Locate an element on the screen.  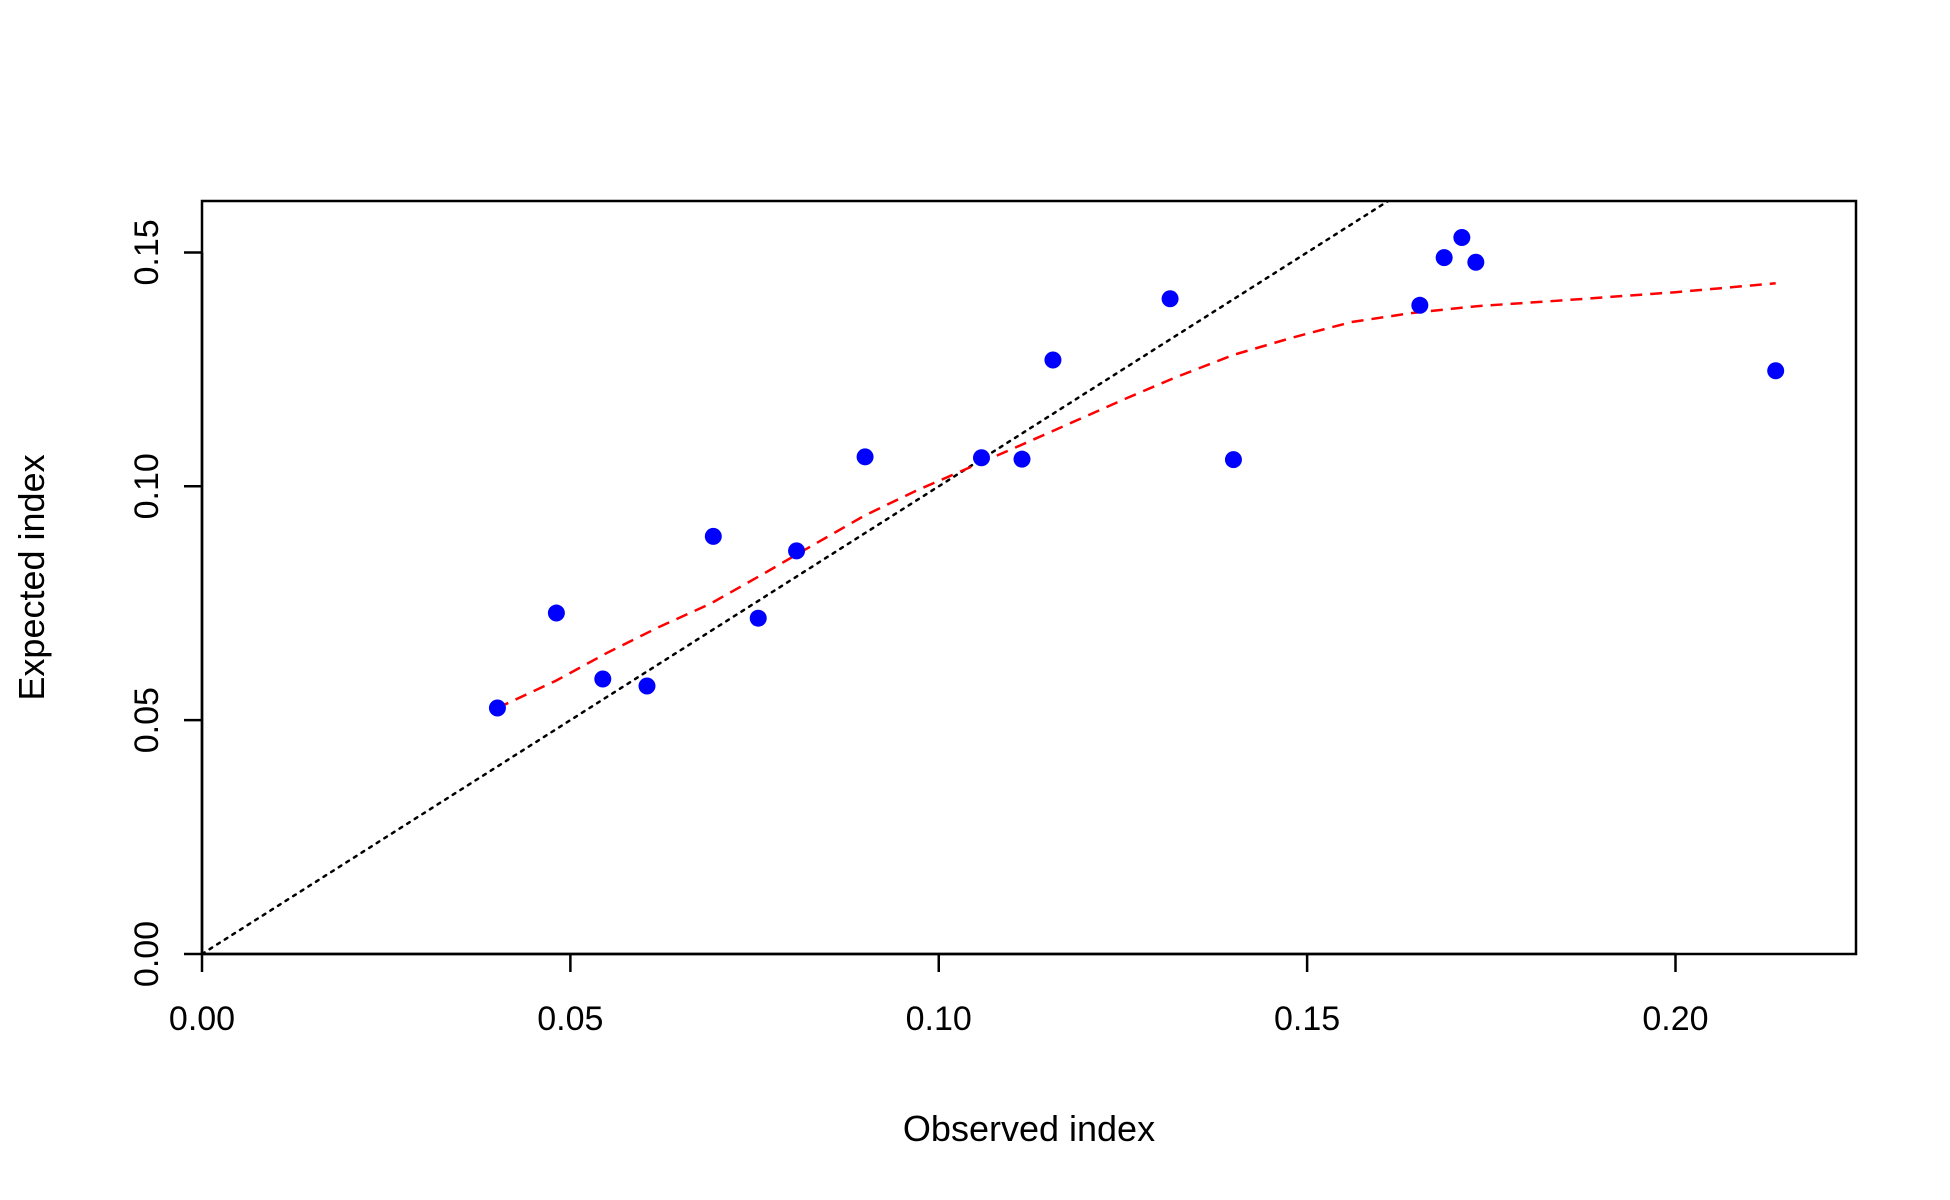
x-tick-label: 0.15 is located at coordinates (1307, 1019).